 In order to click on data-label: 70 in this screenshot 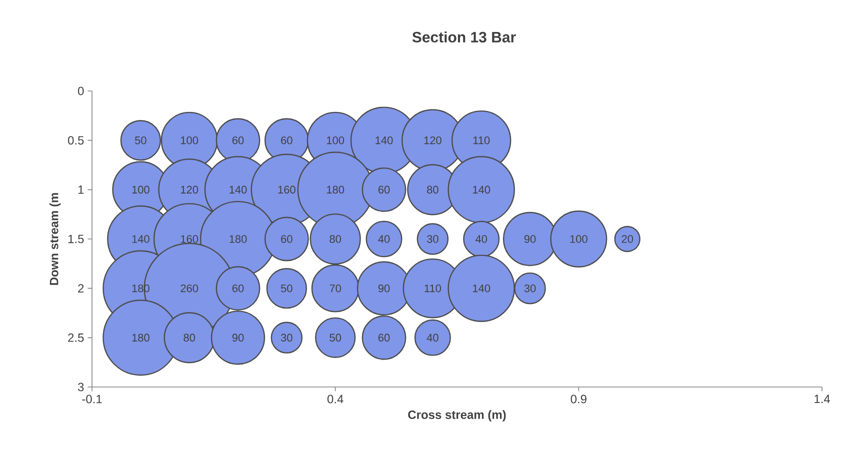, I will do `click(336, 288)`.